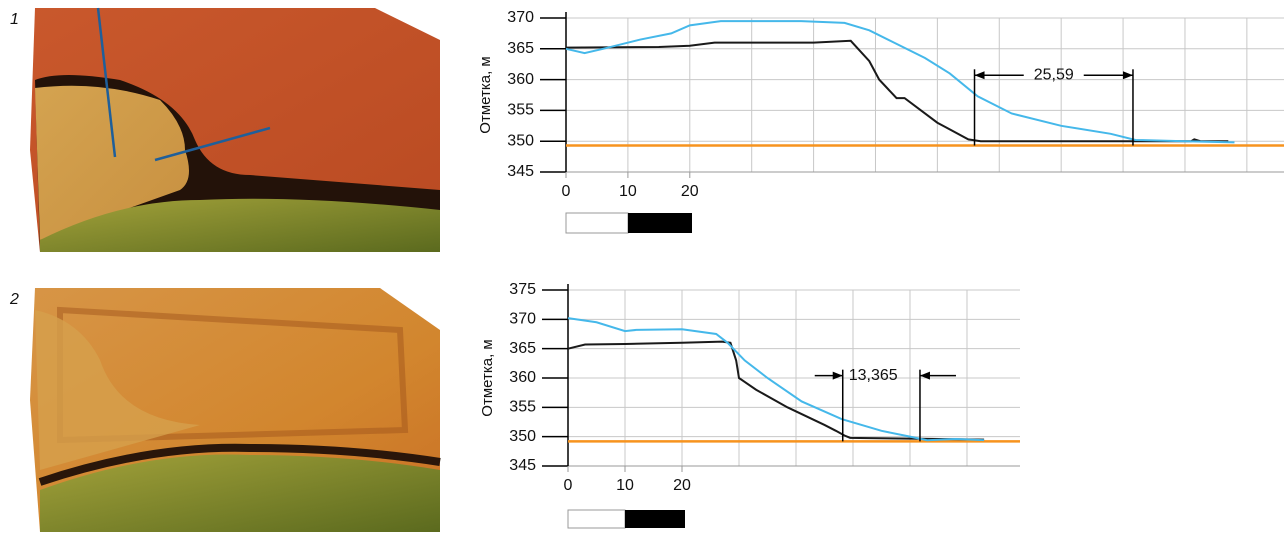 Image resolution: width=1284 pixels, height=537 pixels. I want to click on annotation-label: 25,59, so click(1054, 75).